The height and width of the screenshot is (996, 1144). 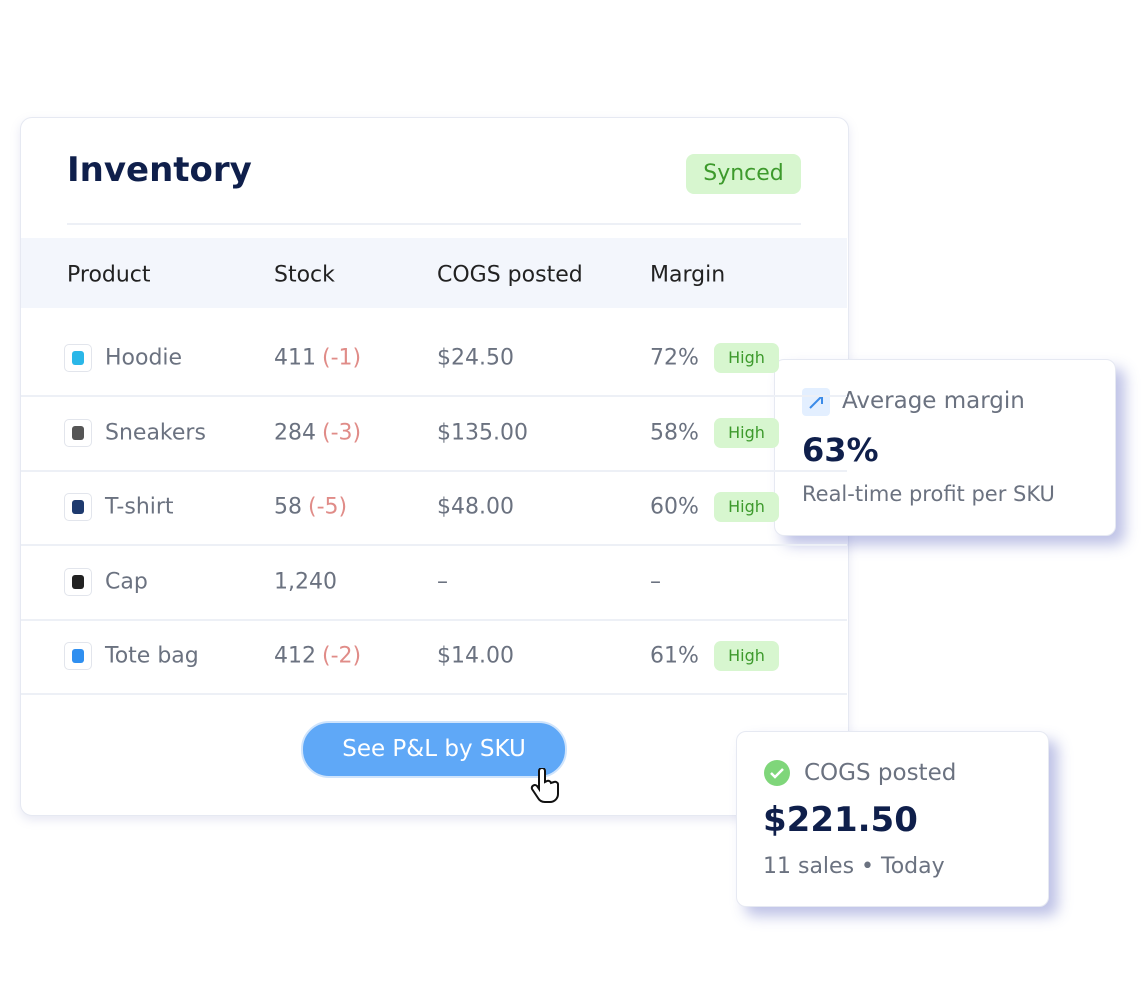 I want to click on stock: 284 (-3), so click(x=318, y=432).